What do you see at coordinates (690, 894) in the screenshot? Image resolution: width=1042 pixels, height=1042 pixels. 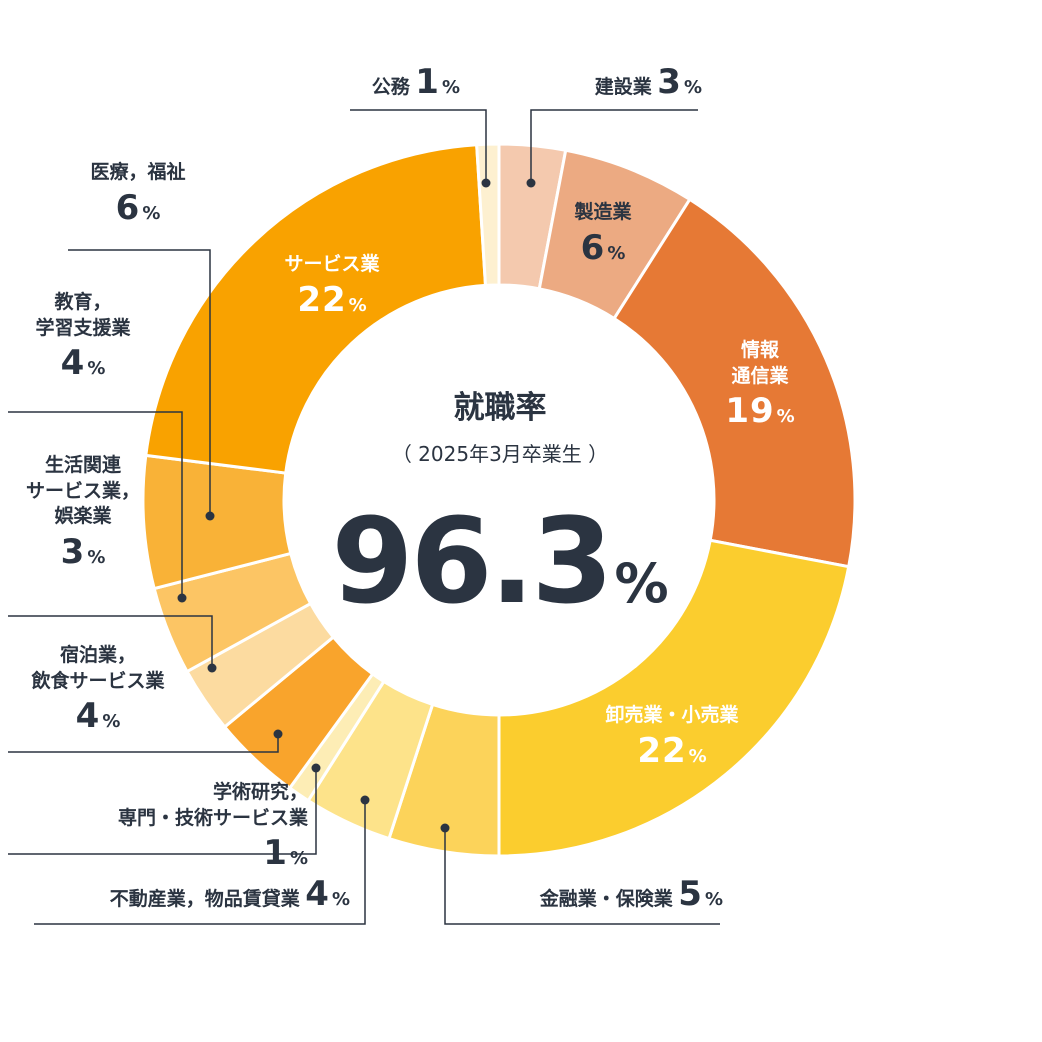 I see `slice-value-s5: 5` at bounding box center [690, 894].